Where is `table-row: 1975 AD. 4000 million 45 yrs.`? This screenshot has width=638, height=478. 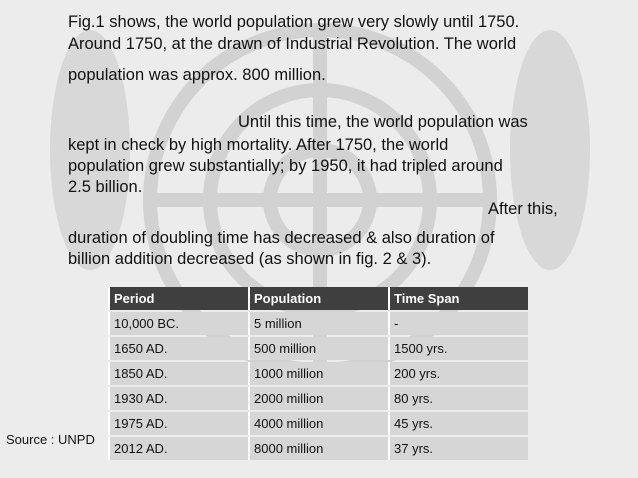
table-row: 1975 AD. 4000 million 45 yrs. is located at coordinates (318, 423).